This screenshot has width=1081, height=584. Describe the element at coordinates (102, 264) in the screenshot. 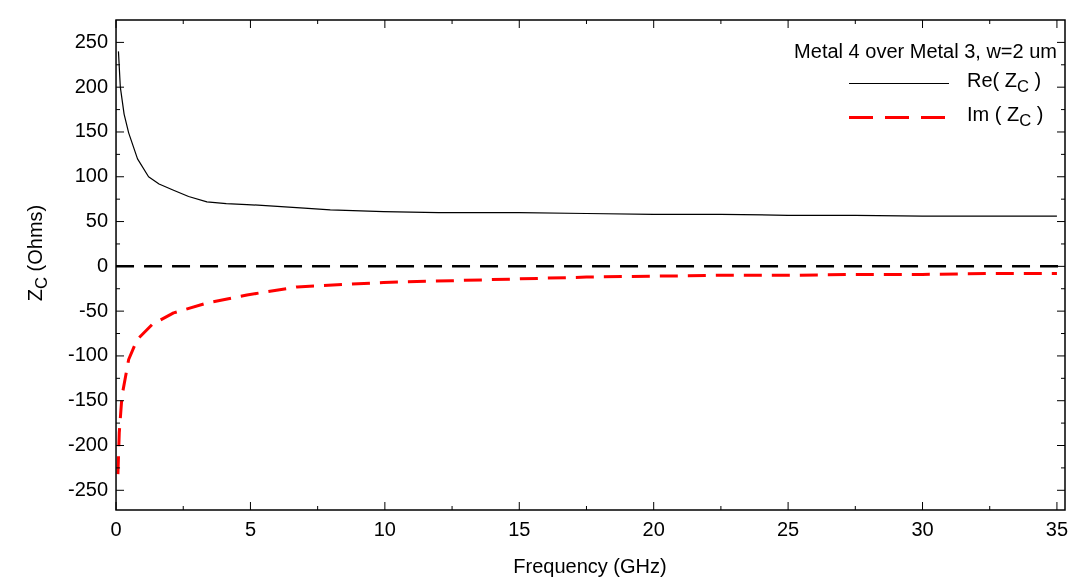

I see `y-tick-label: 0` at that location.